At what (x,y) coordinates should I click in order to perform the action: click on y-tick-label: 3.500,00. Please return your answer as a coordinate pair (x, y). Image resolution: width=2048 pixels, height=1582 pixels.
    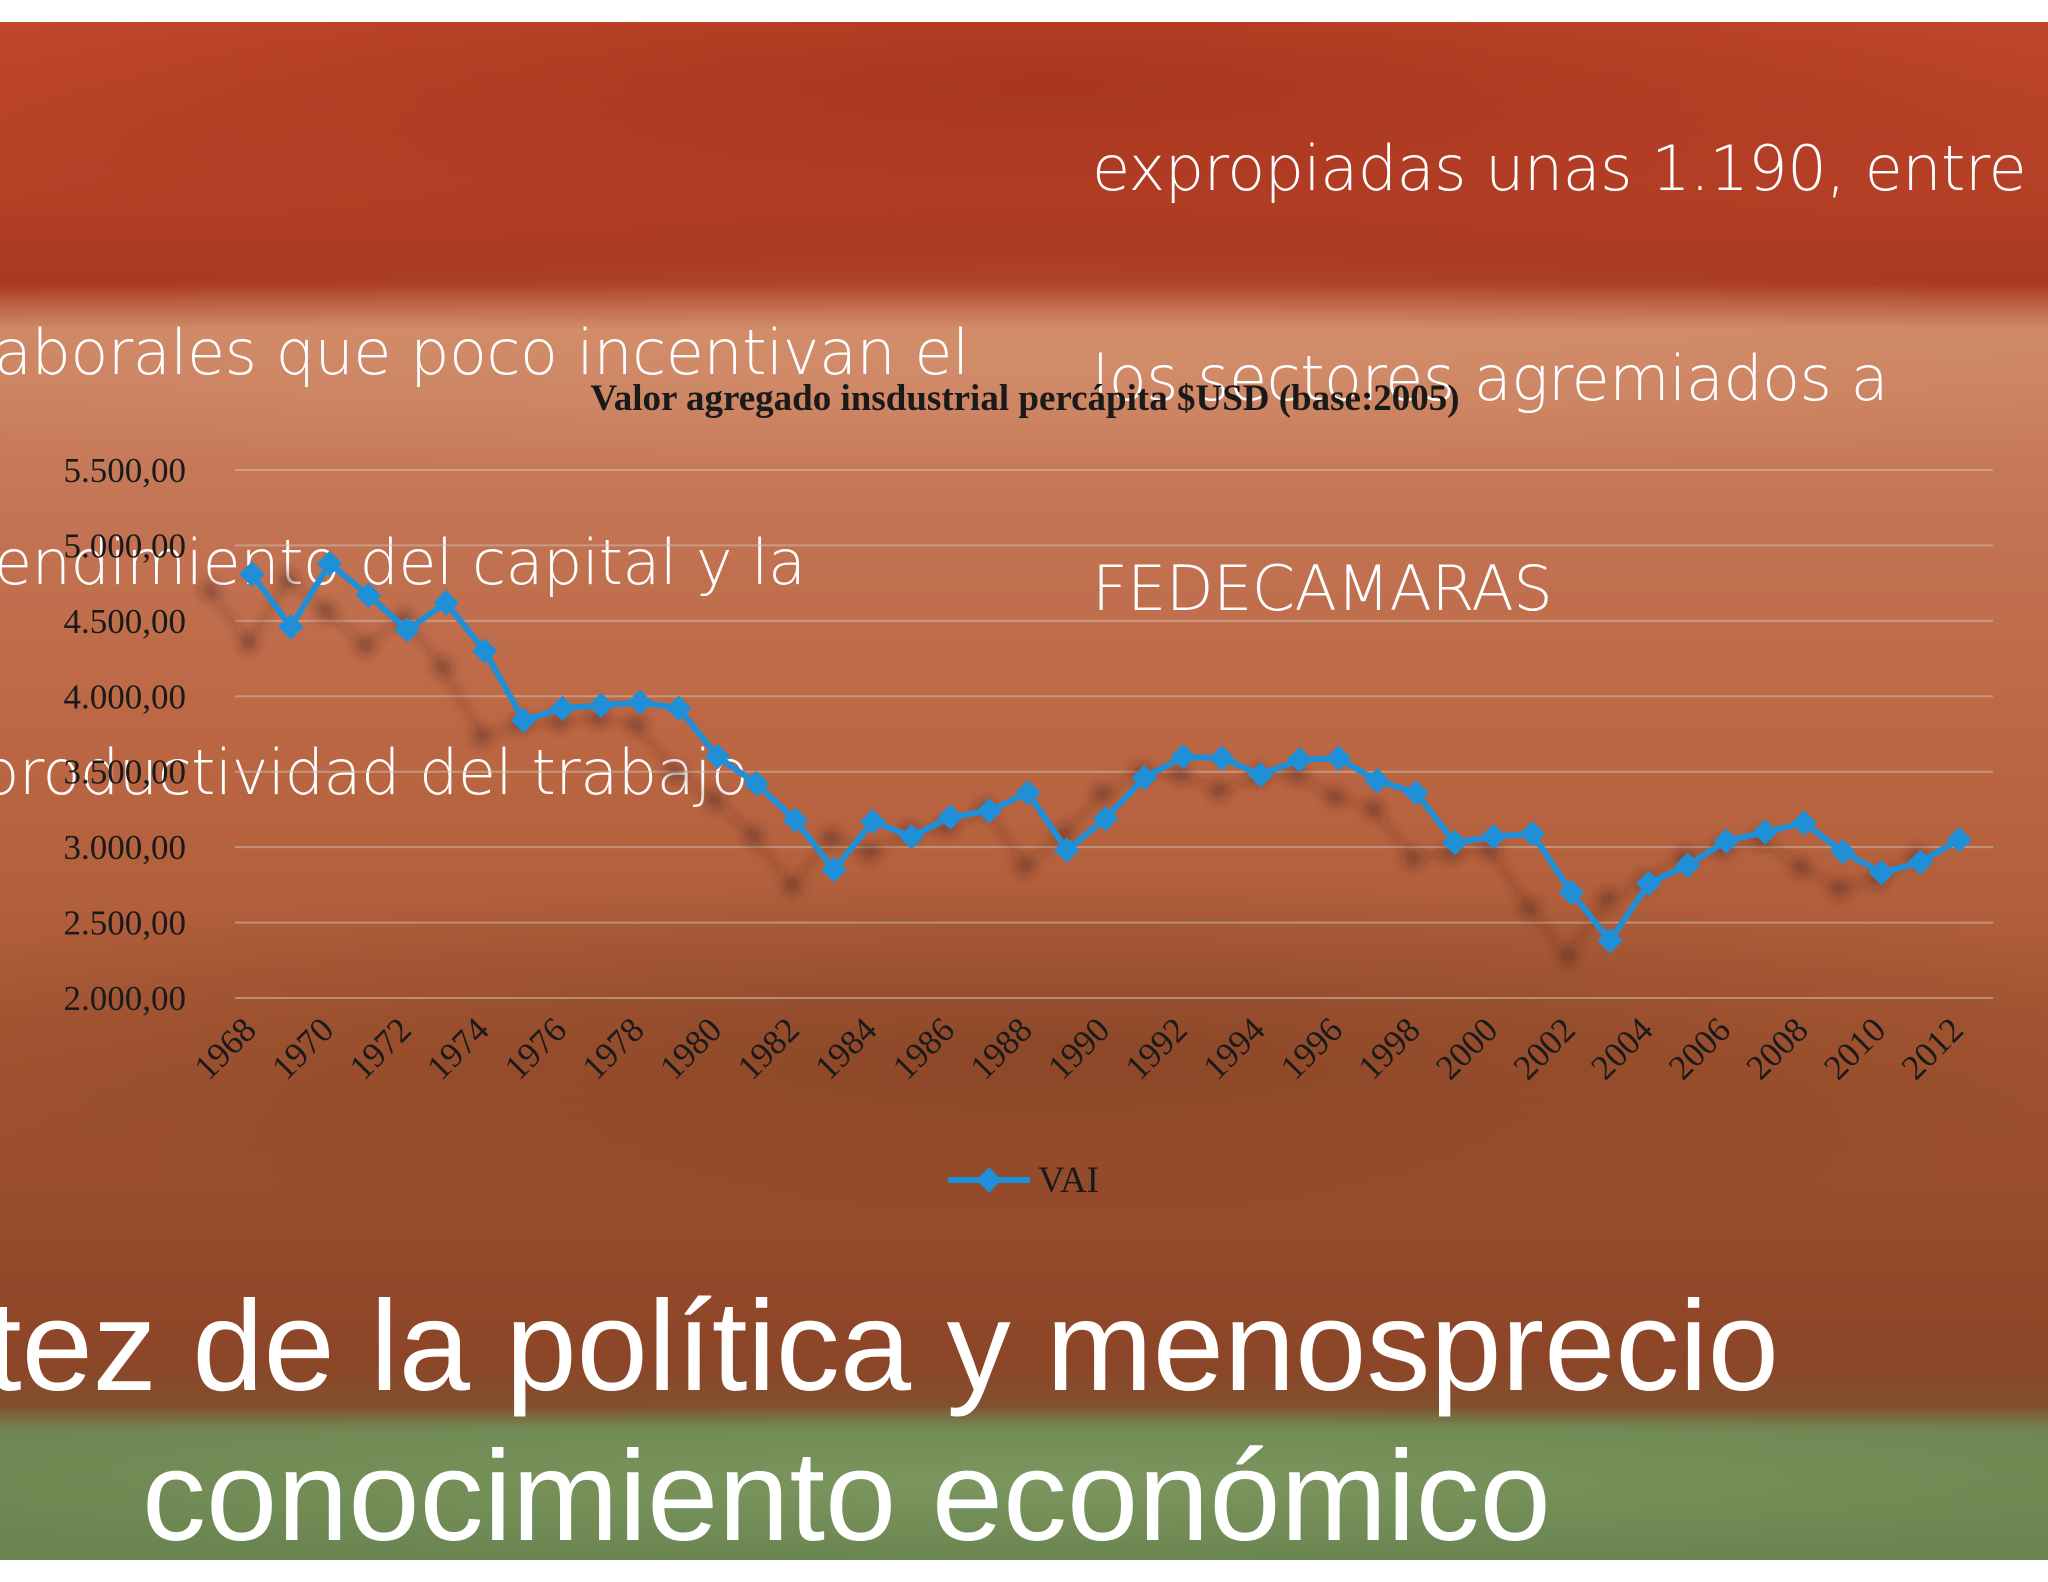
    Looking at the image, I should click on (125, 772).